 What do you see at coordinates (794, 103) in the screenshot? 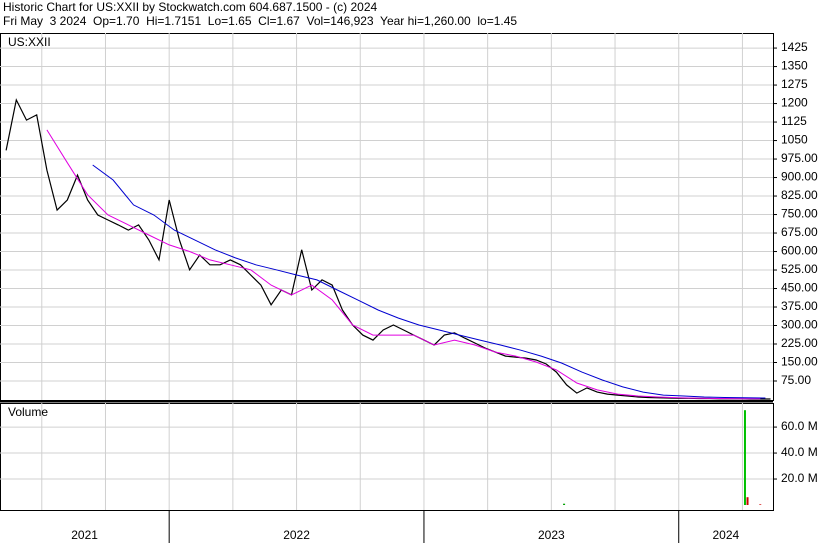
I see `y-tick-label: 1200` at bounding box center [794, 103].